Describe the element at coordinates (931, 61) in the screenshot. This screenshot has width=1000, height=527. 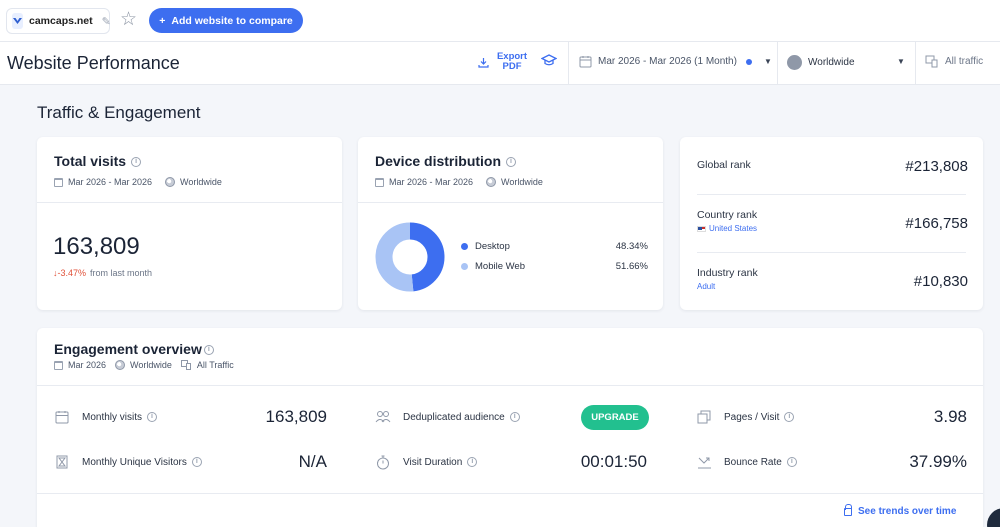
I see `devices-icon` at that location.